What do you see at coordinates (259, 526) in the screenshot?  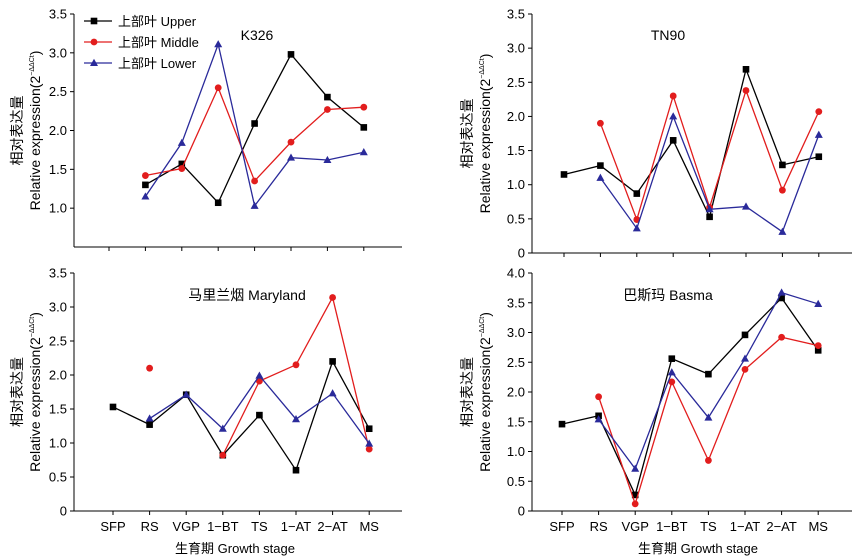 I see `x-tick-label: TS` at bounding box center [259, 526].